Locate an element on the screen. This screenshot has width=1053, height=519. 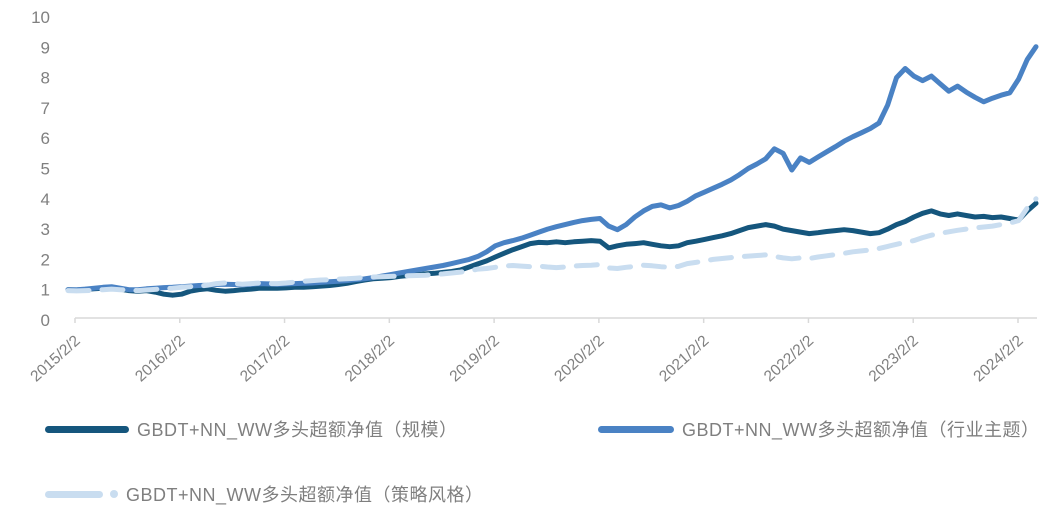
y-tick-label: 7 is located at coordinates (45, 108).